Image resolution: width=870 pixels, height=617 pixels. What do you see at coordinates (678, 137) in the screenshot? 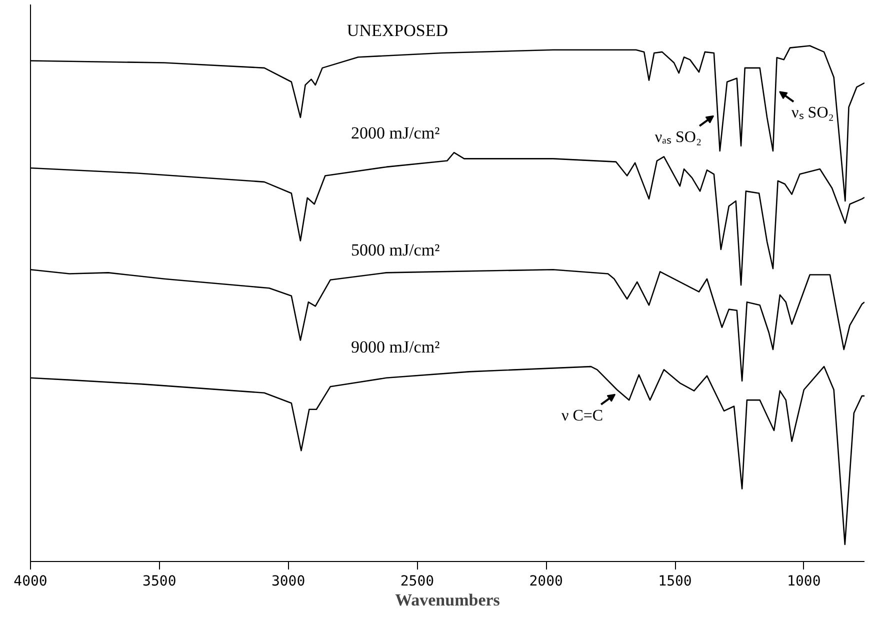
I see `annotation: νₐₛ SO₂` at bounding box center [678, 137].